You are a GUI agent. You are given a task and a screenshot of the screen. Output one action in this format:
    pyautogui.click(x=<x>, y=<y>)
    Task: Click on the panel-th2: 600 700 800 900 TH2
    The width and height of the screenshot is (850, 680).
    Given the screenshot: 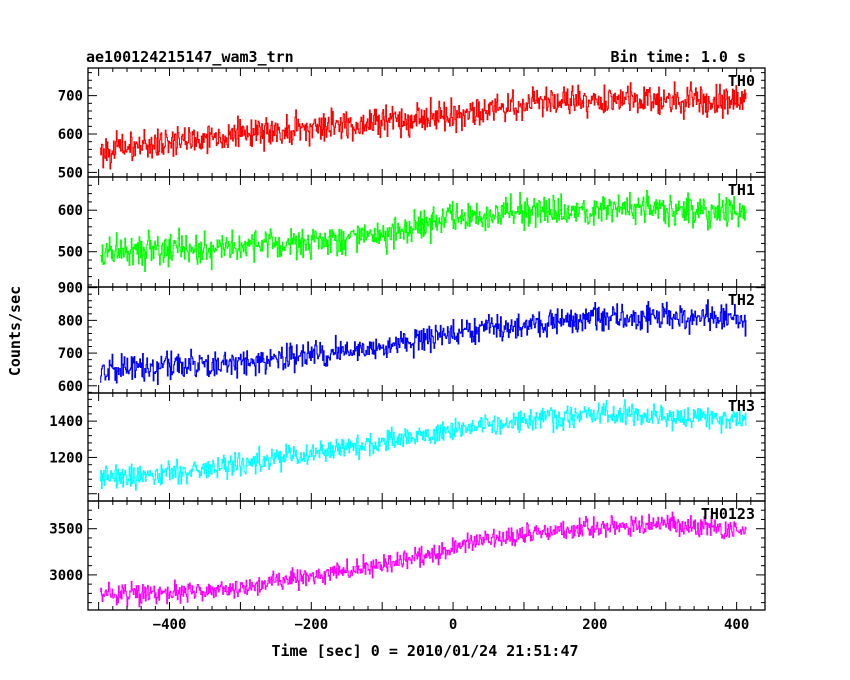 What is the action you would take?
    pyautogui.click(x=412, y=338)
    